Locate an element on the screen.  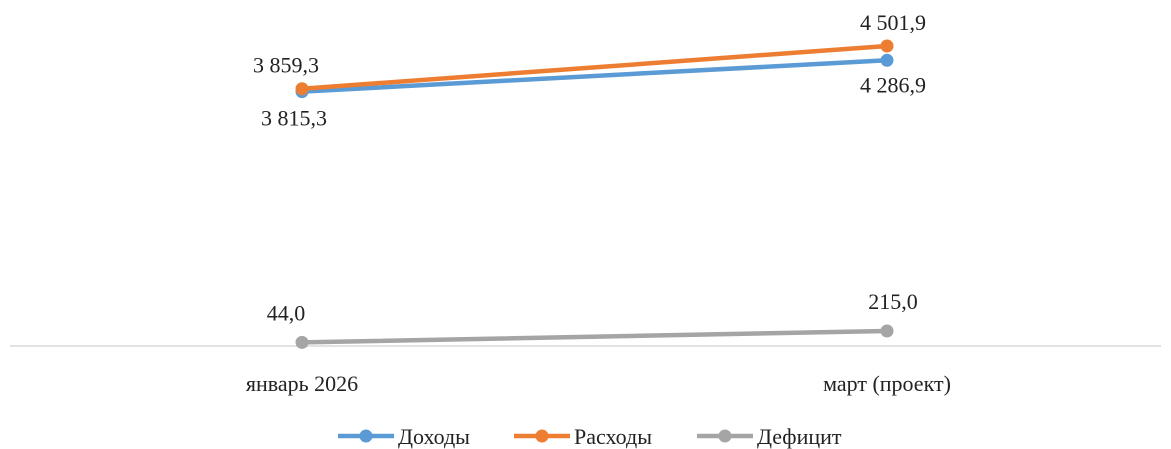
legend: Доходы Расходы Дефицит is located at coordinates (590, 436).